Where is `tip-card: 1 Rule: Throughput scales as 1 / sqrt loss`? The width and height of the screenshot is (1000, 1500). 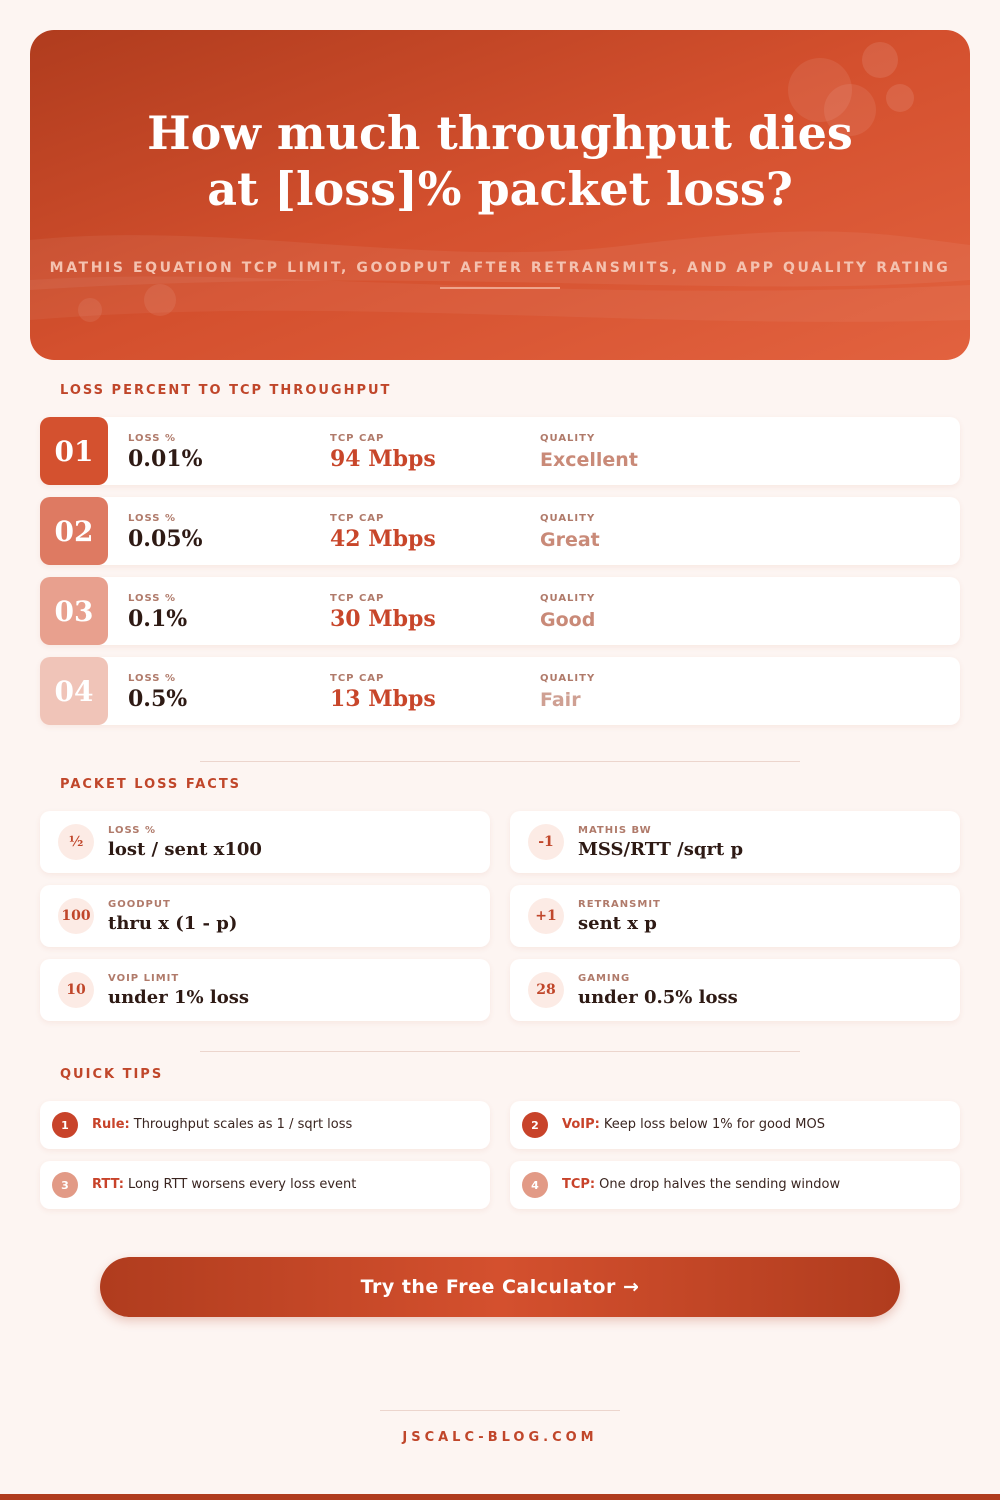
tip-card: 1 Rule: Throughput scales as 1 / sqrt loss is located at coordinates (265, 1125).